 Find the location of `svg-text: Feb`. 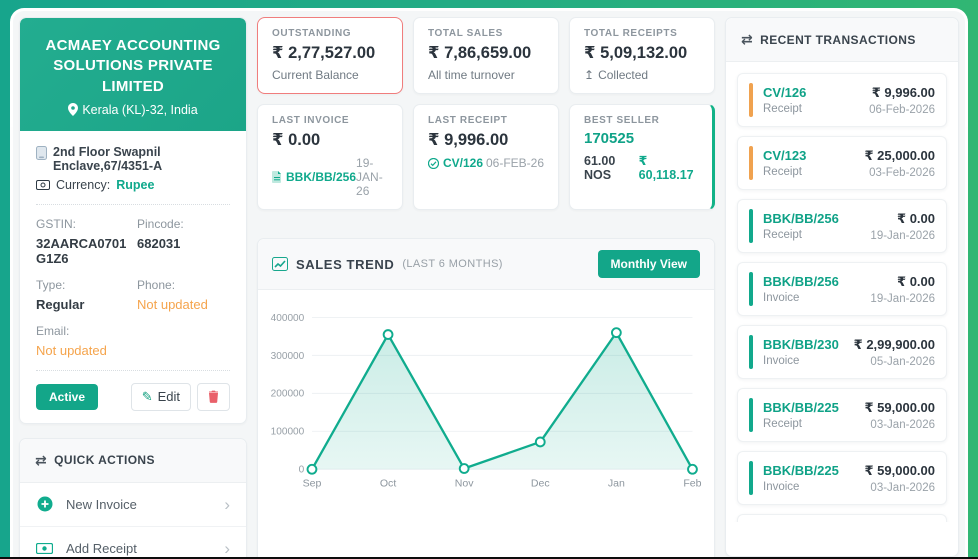

svg-text: Feb is located at coordinates (692, 484).